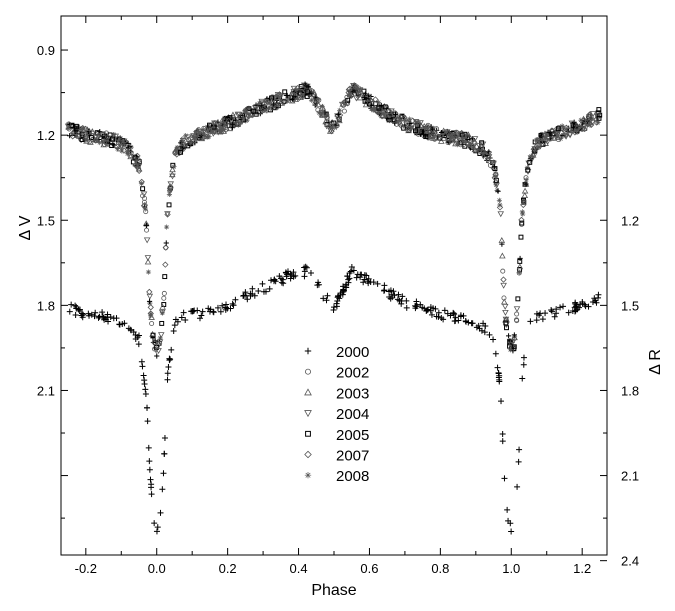 The image size is (675, 611). What do you see at coordinates (308, 475) in the screenshot?
I see `legend-marker-2008` at bounding box center [308, 475].